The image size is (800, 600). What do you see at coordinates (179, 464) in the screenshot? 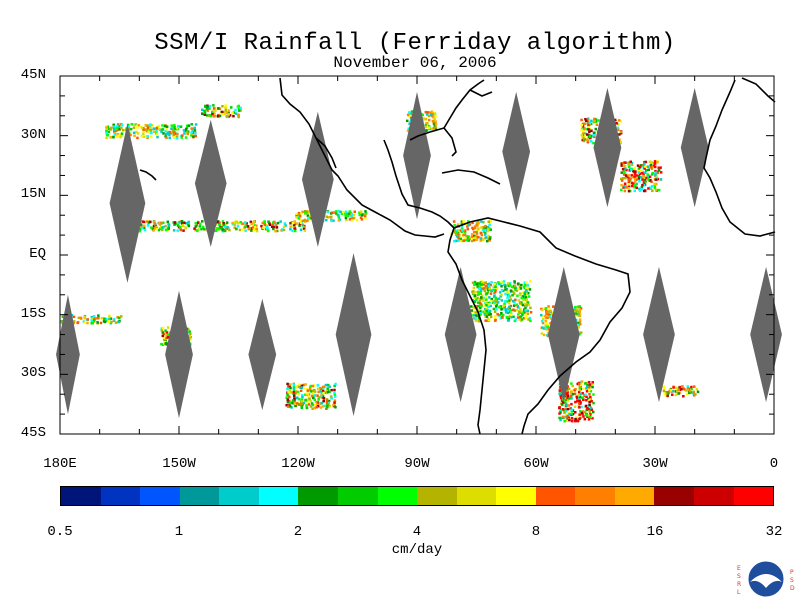
I see `lon-label-150w: 150W` at bounding box center [179, 464].